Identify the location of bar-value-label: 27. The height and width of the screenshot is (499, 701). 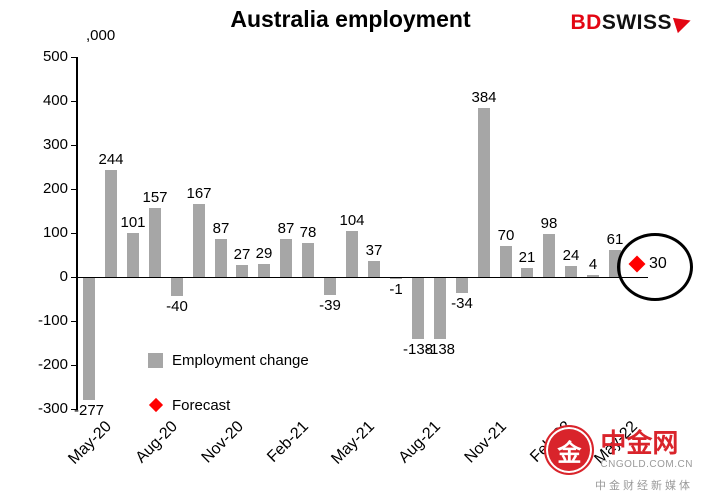
(242, 254).